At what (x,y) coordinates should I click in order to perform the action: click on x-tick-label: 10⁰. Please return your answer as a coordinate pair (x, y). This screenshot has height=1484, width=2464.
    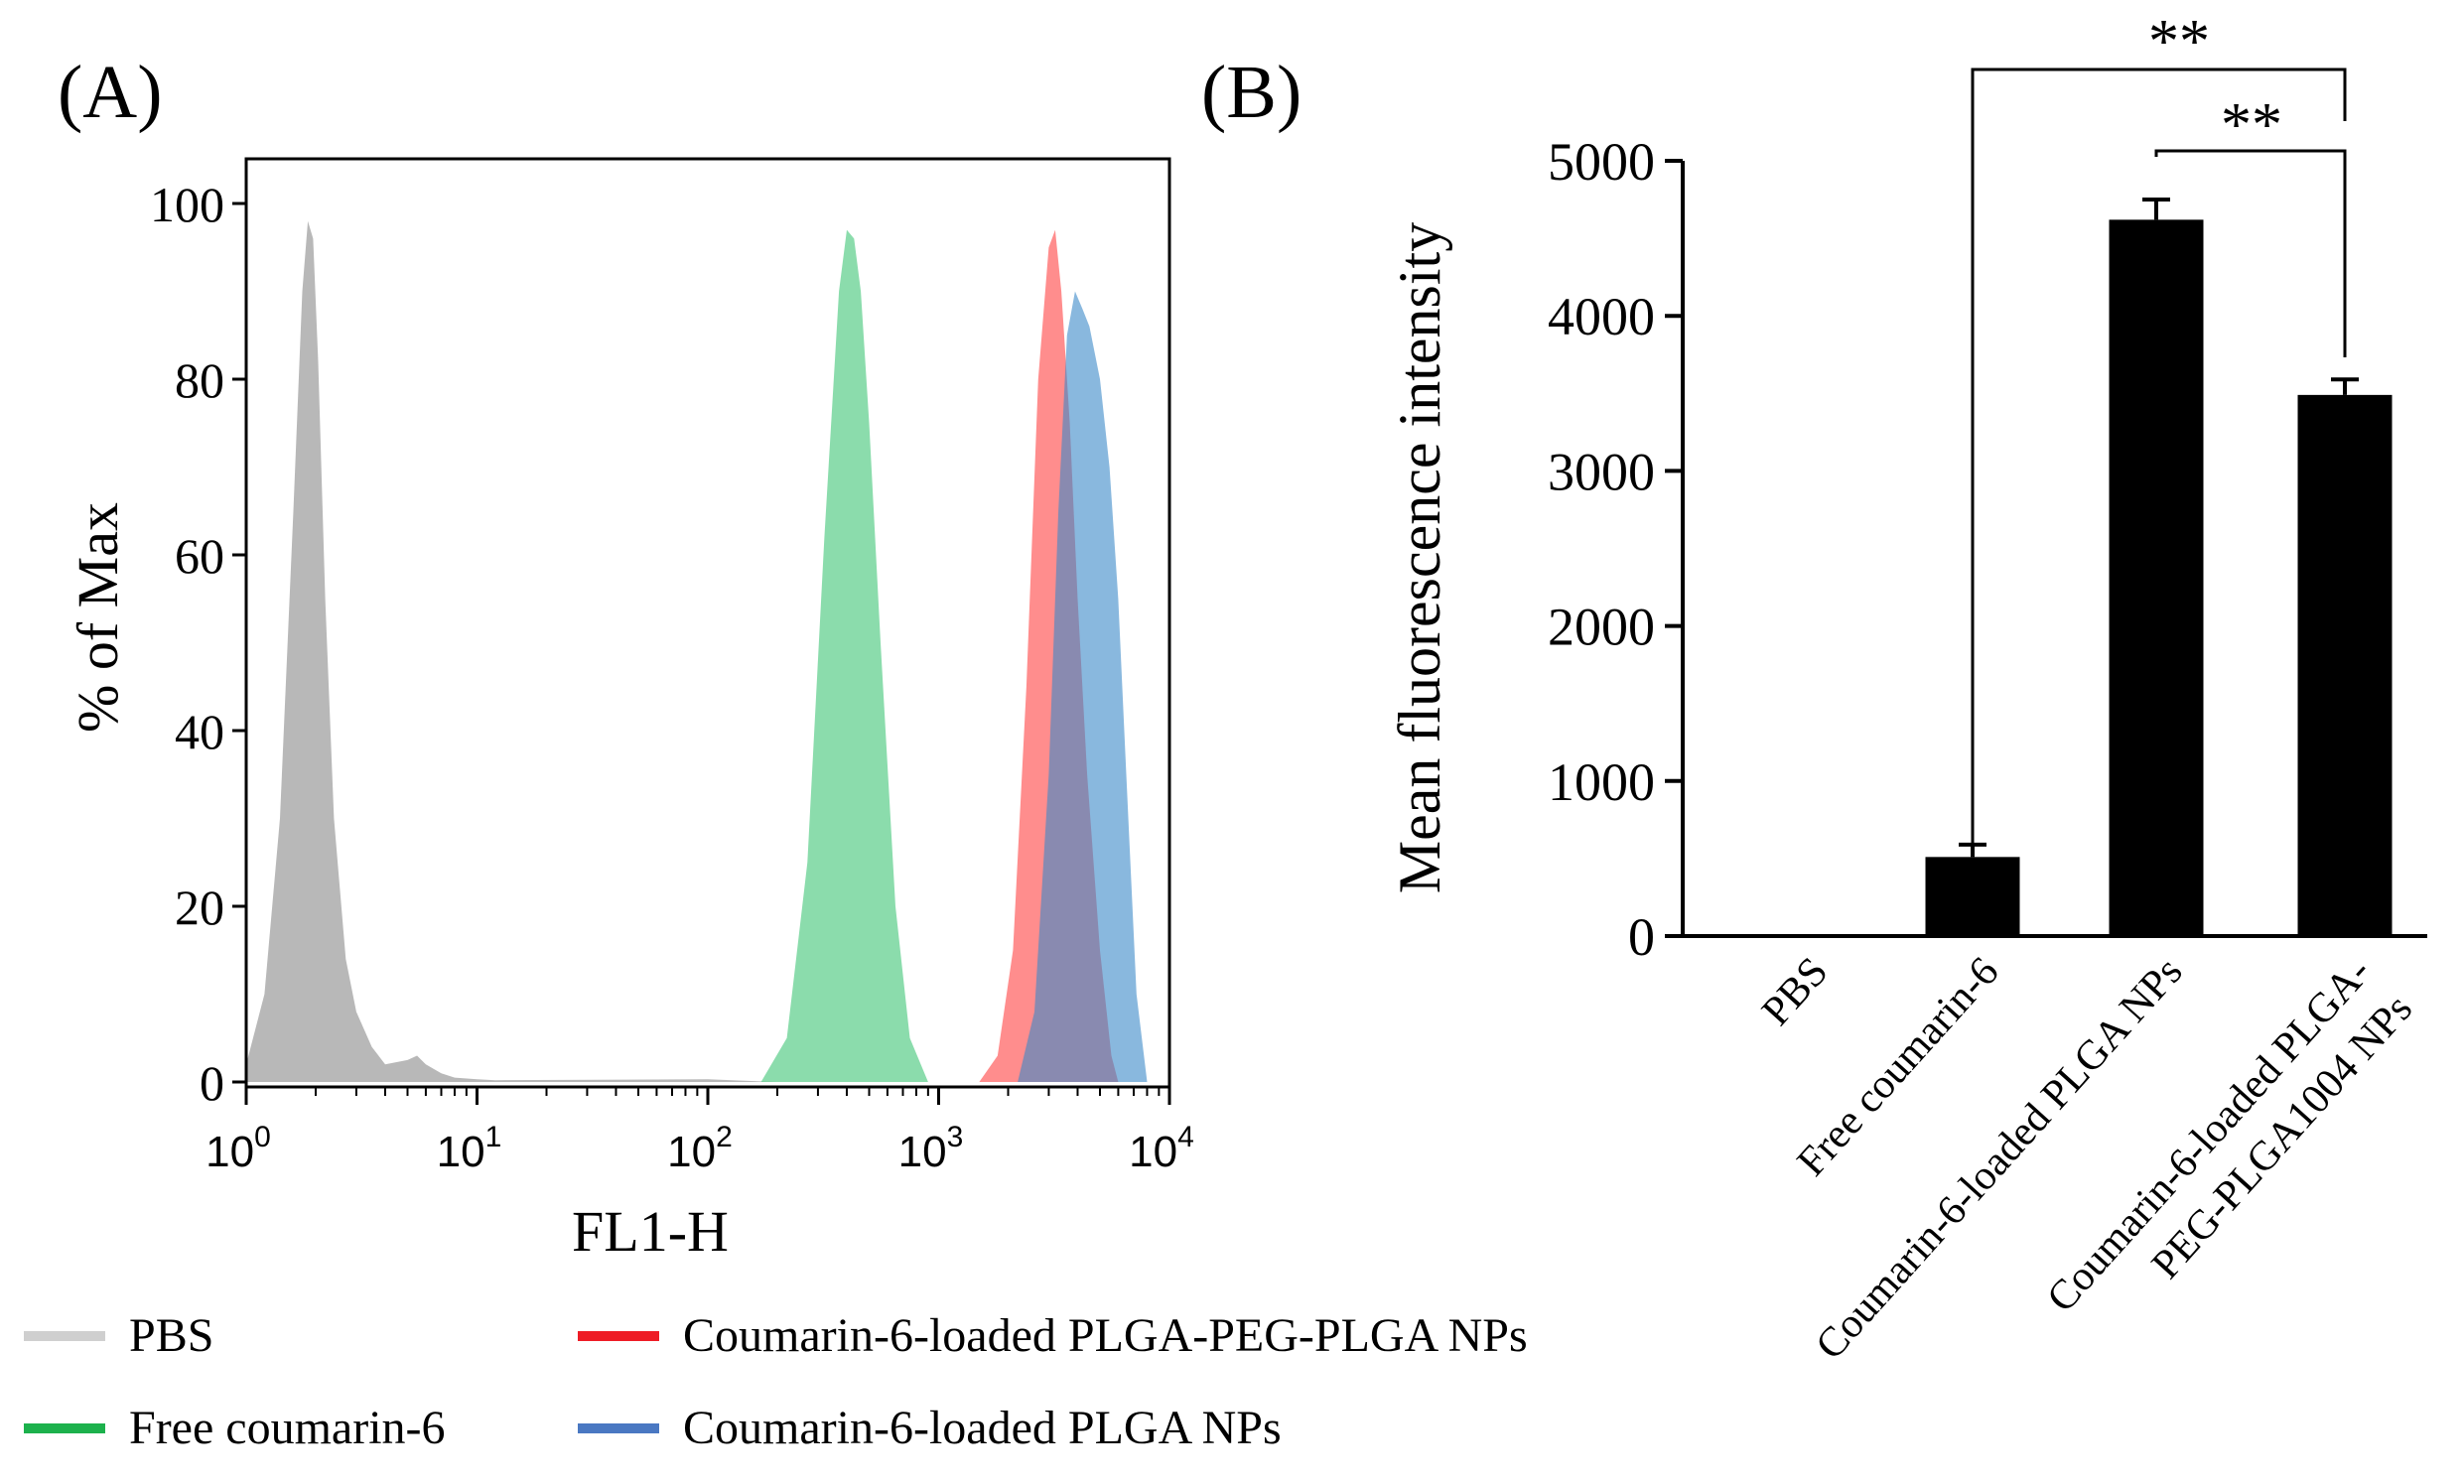
    Looking at the image, I should click on (238, 1148).